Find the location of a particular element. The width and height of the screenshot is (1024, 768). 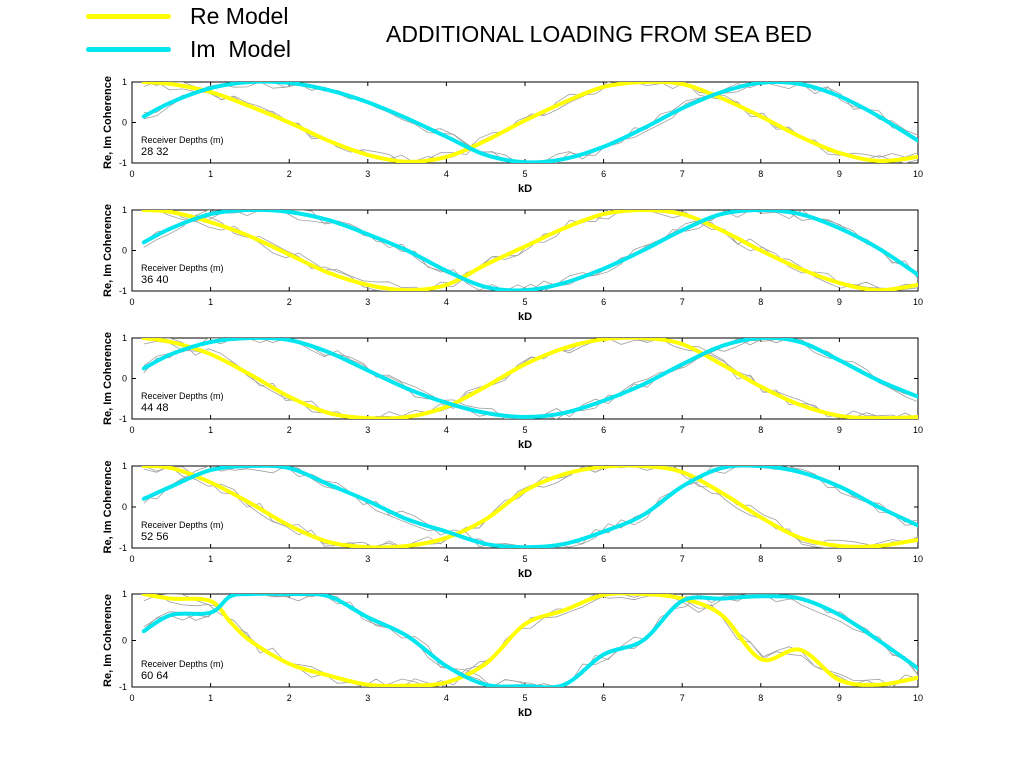

im-model-swatch is located at coordinates (128, 49).